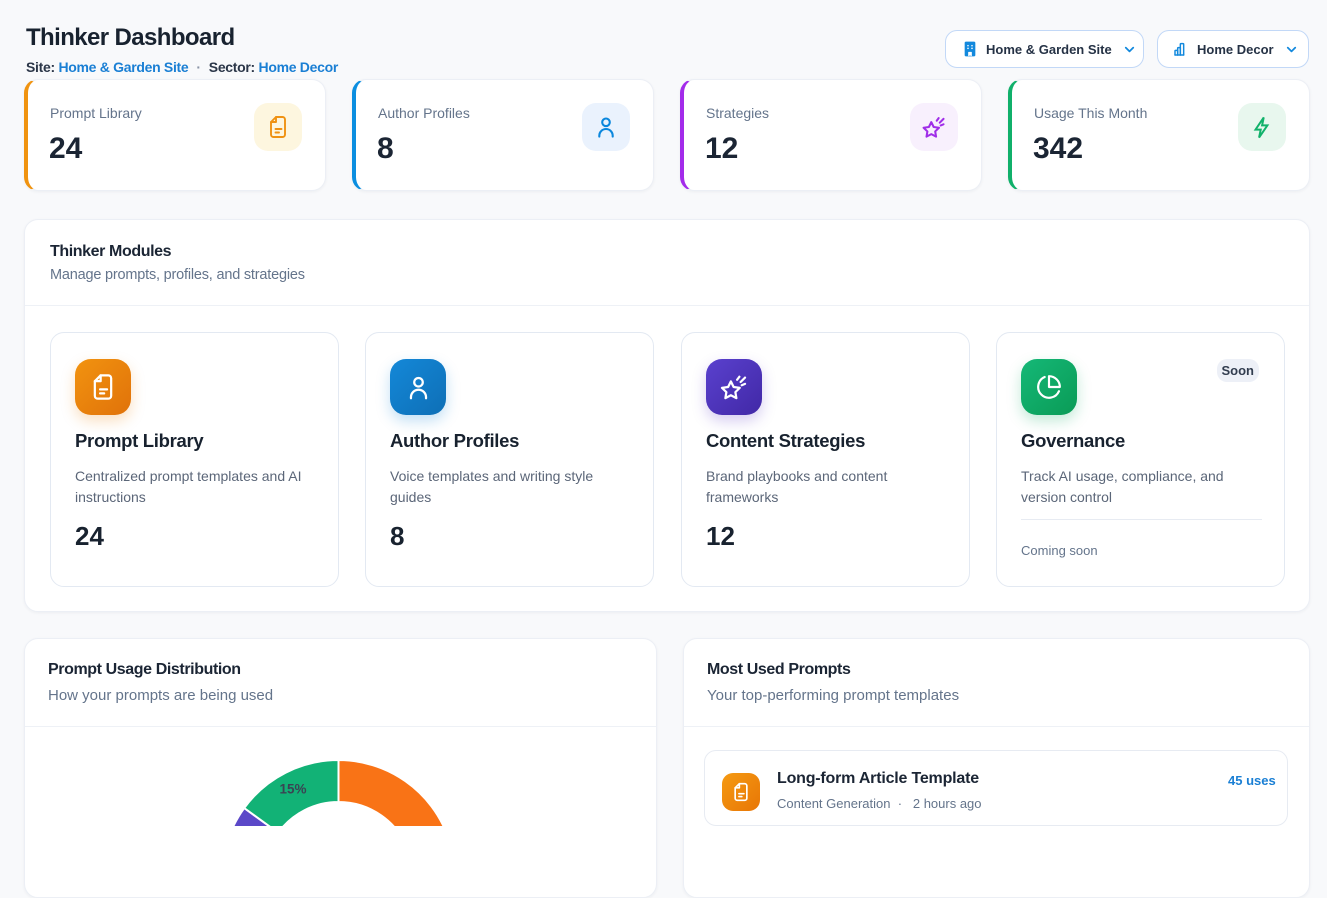 The image size is (1327, 898). What do you see at coordinates (292, 789) in the screenshot?
I see `svg-text: 15%` at bounding box center [292, 789].